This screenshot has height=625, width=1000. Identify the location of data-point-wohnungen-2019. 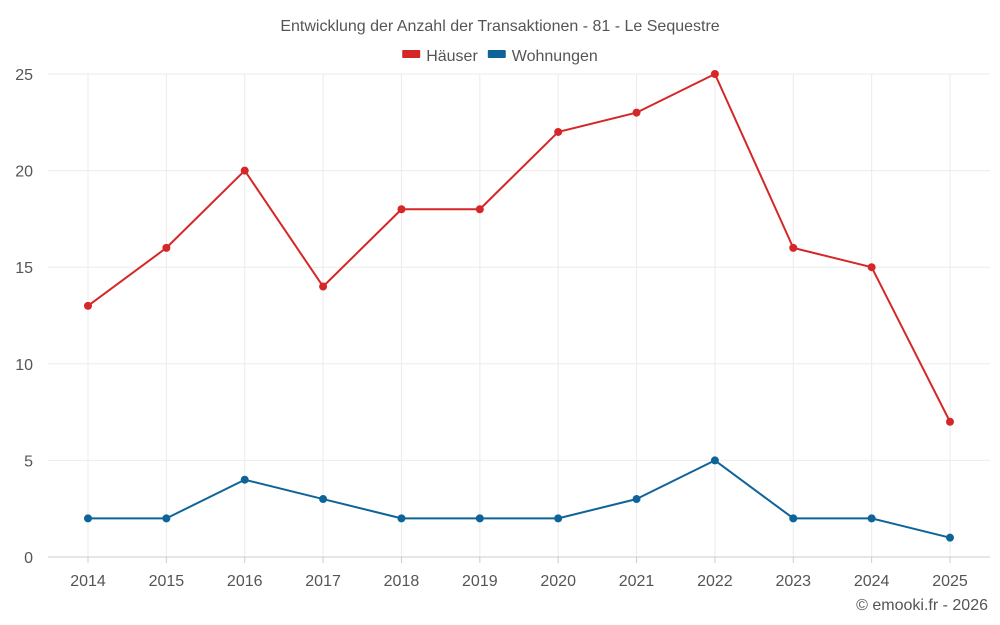
(479, 518).